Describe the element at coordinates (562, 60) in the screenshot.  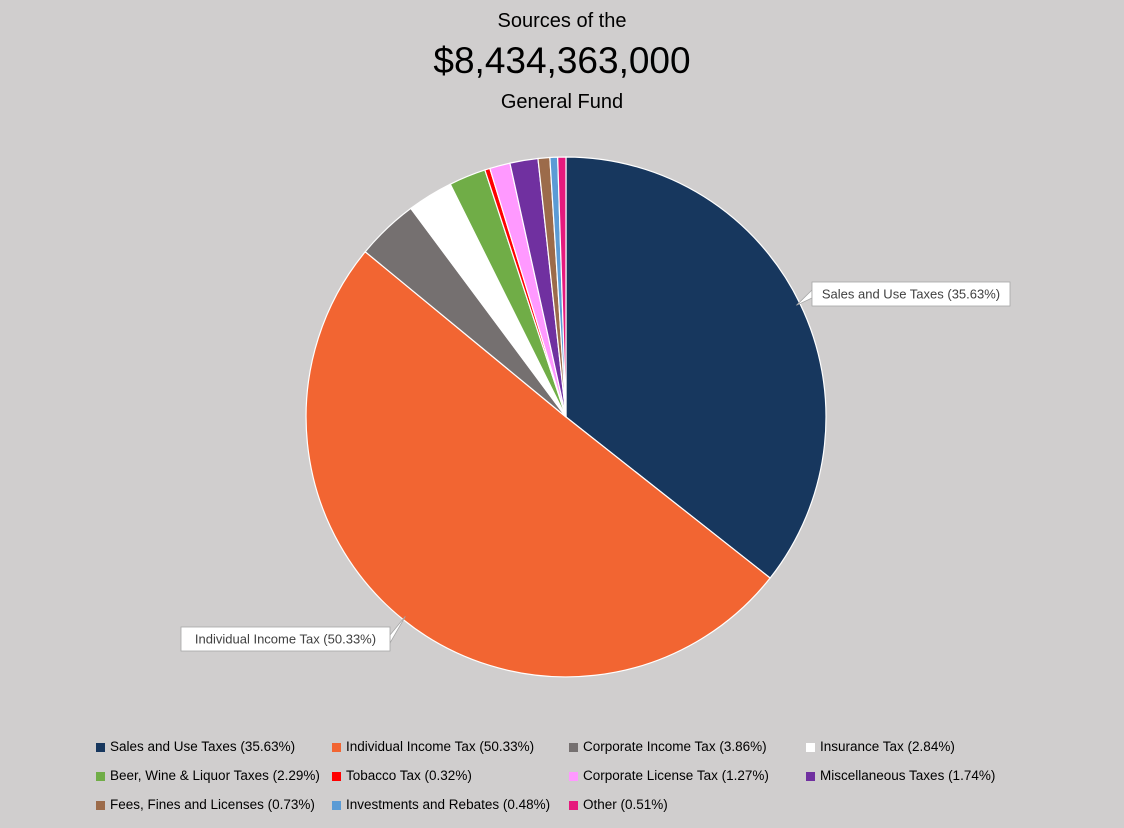
I see `chart-title-amount: $8,434,363,000` at that location.